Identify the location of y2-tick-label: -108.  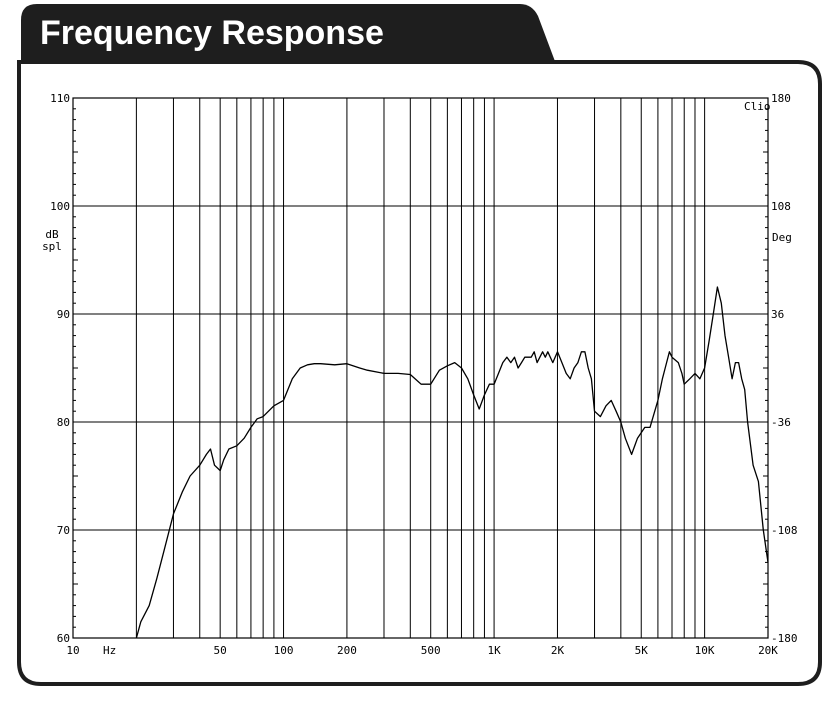
(784, 530).